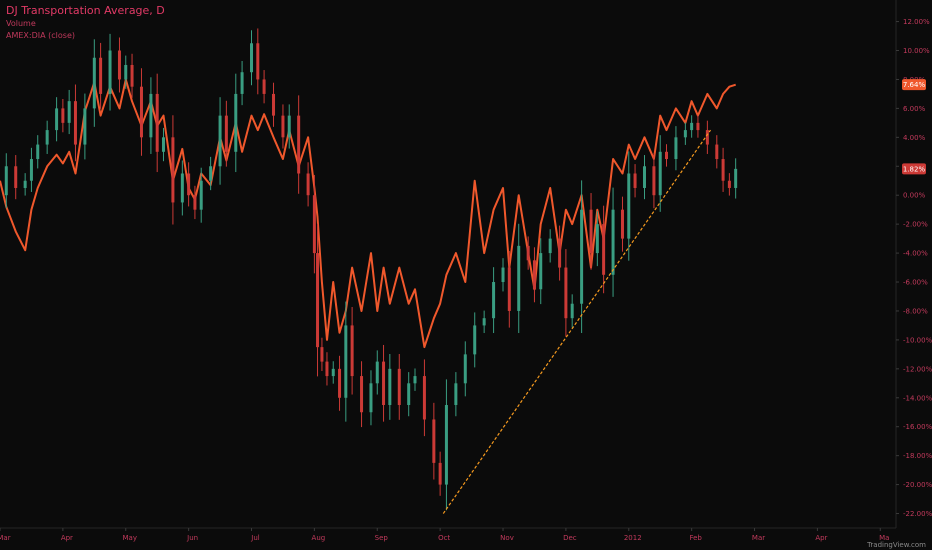 The height and width of the screenshot is (550, 932). Describe the element at coordinates (85, 10) in the screenshot. I see `legend-title: DJ Transportation Average, D` at that location.